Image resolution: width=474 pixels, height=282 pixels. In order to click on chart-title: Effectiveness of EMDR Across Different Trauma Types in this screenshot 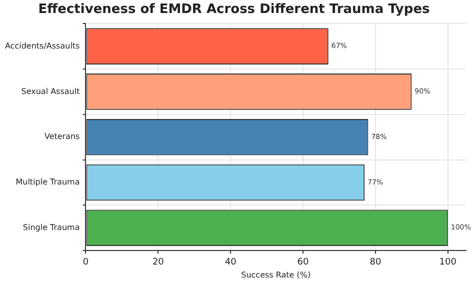, I will do `click(234, 10)`.